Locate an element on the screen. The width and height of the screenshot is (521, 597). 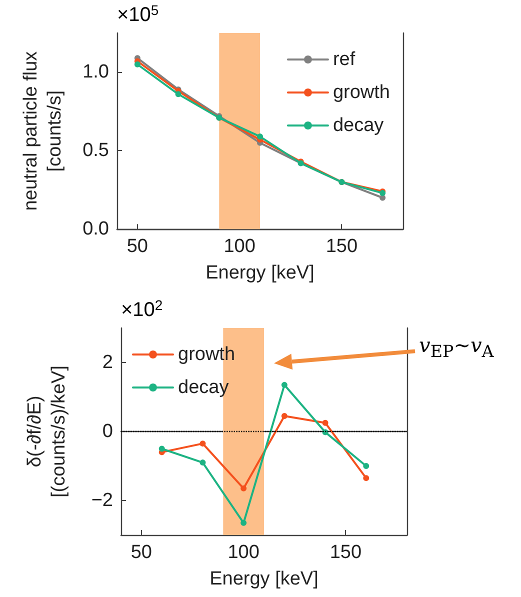
y-tick-label: 0.5 is located at coordinates (95, 151).